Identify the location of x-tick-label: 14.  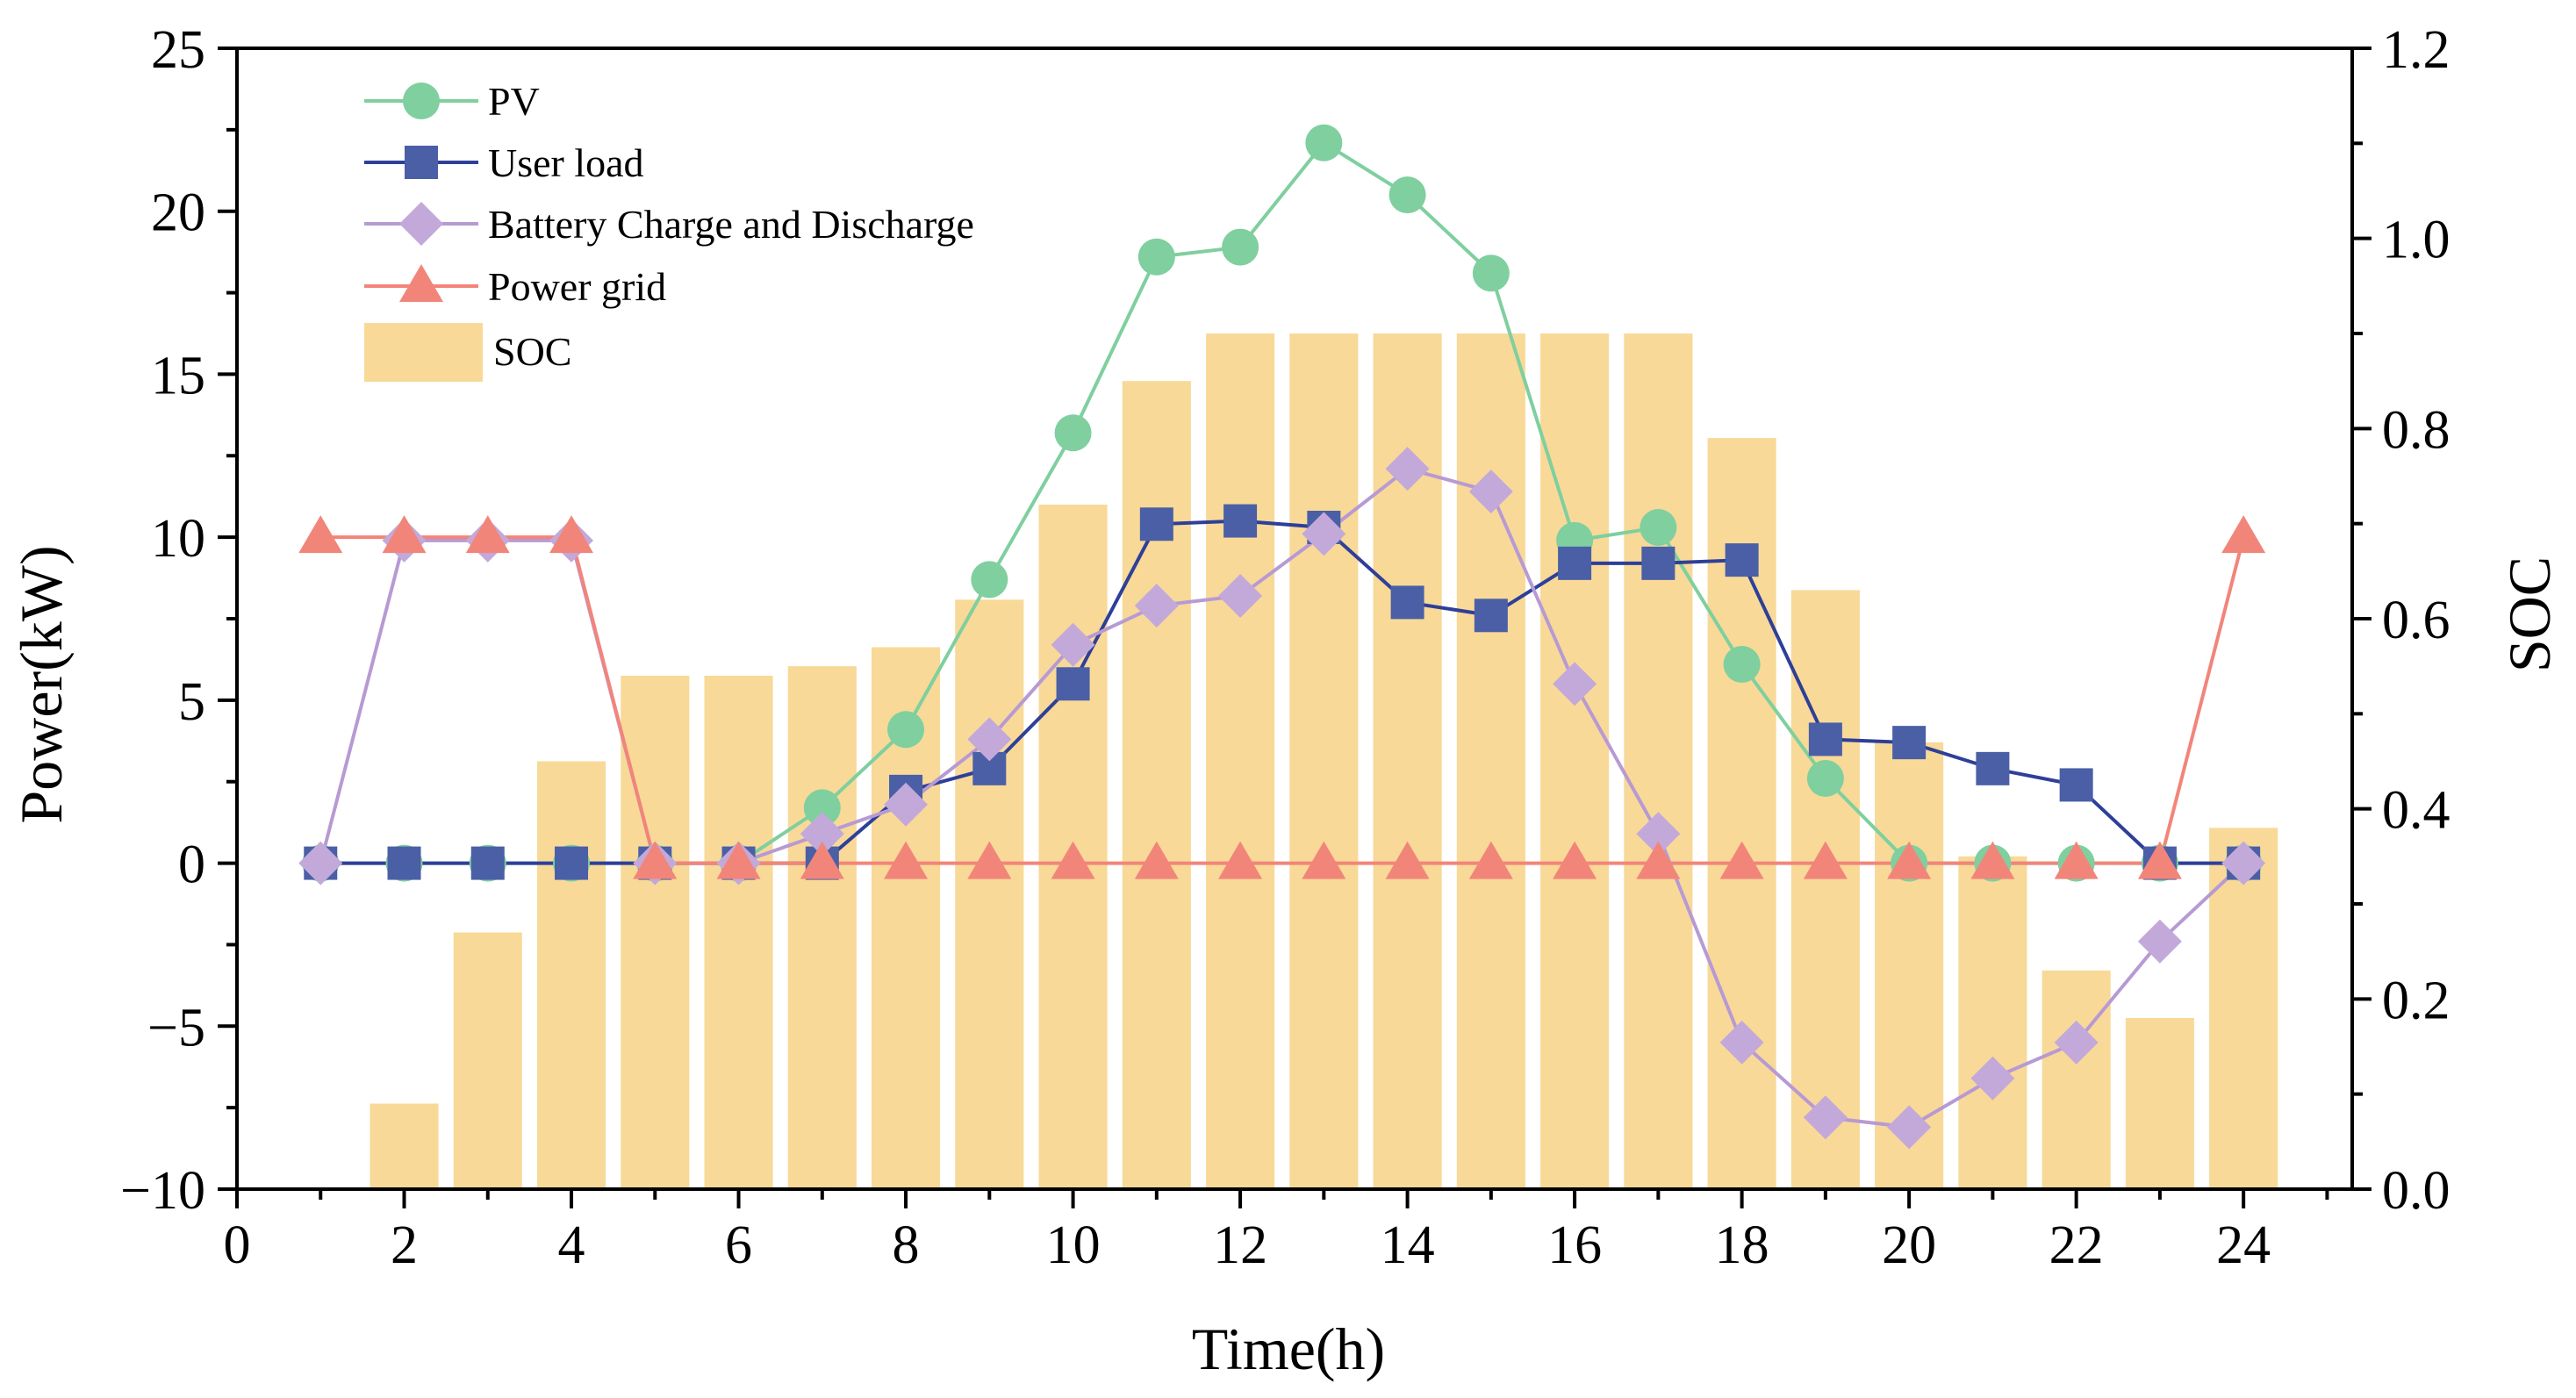
(1408, 1245).